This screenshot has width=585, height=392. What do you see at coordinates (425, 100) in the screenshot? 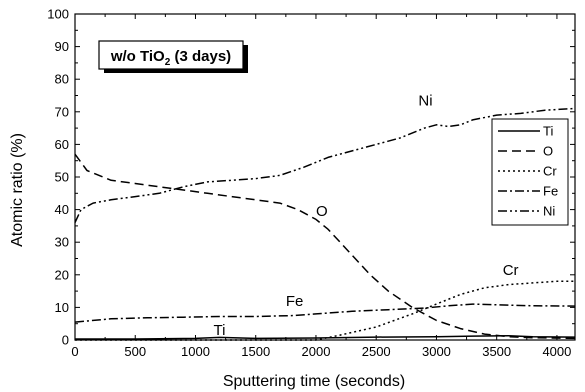
I see `annotation-ni: Ni` at bounding box center [425, 100].